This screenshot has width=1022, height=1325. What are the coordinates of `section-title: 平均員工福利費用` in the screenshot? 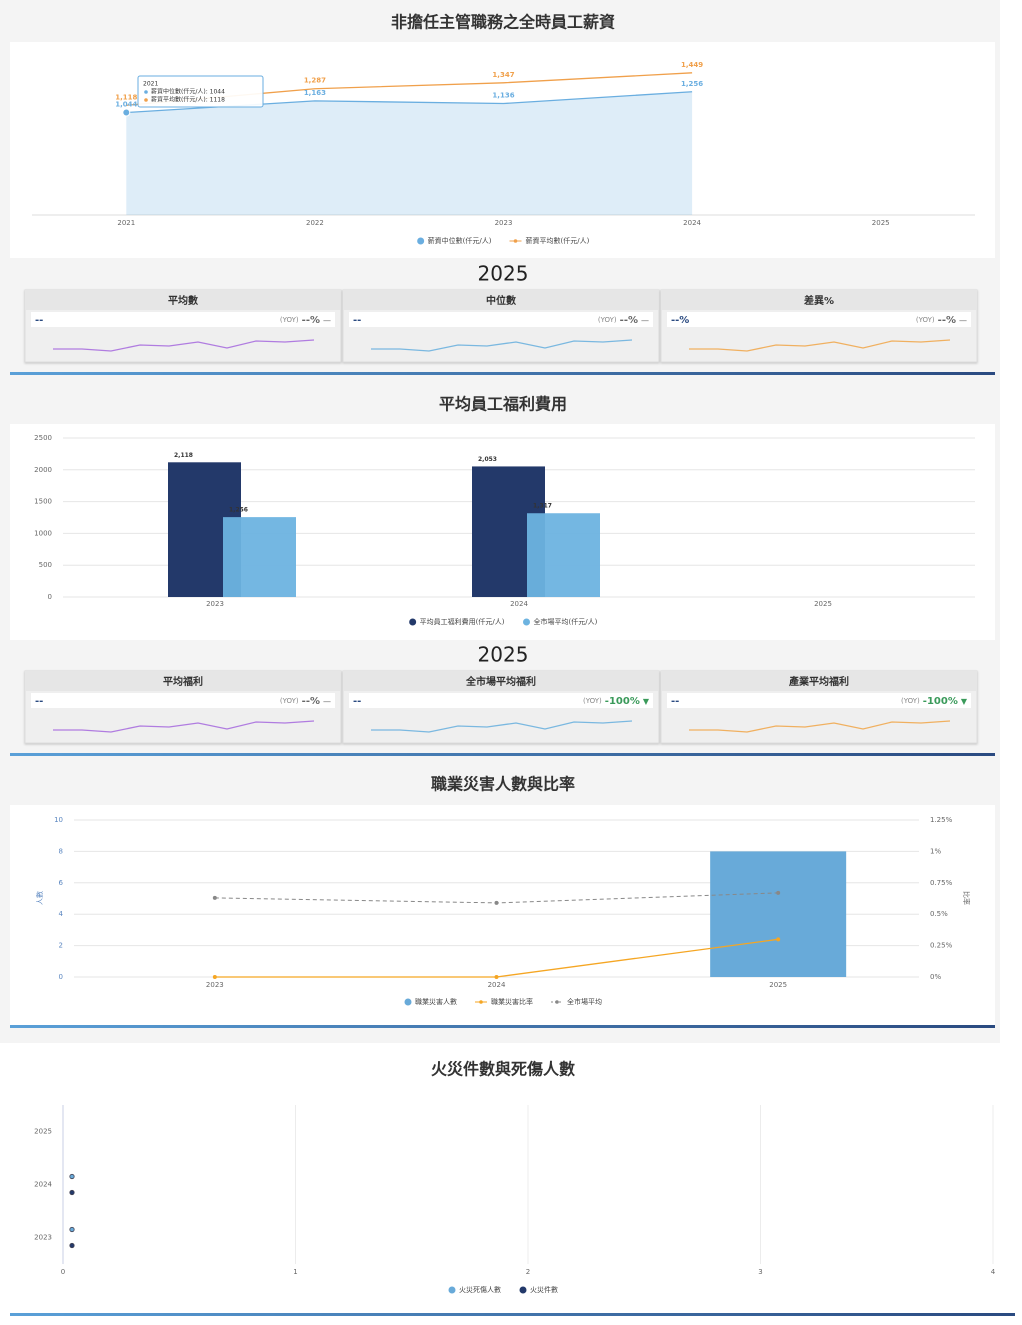 It's located at (503, 404).